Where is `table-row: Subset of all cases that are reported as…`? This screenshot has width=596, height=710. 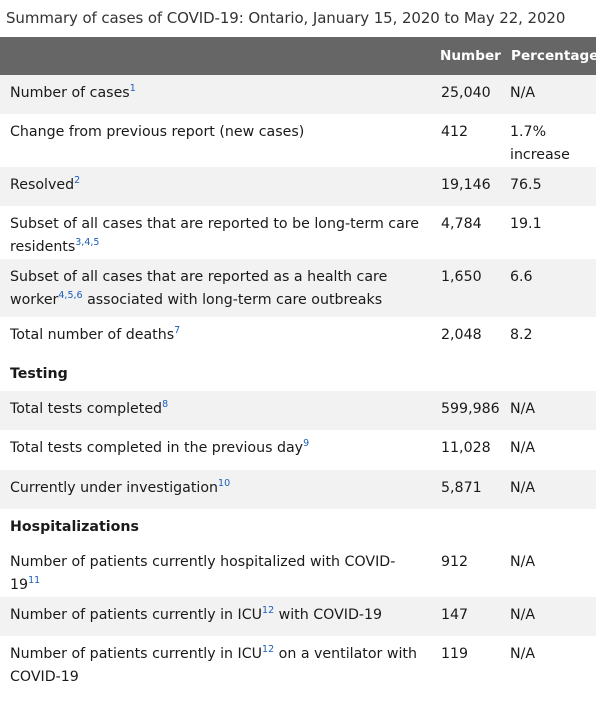 table-row: Subset of all cases that are reported as… is located at coordinates (298, 288).